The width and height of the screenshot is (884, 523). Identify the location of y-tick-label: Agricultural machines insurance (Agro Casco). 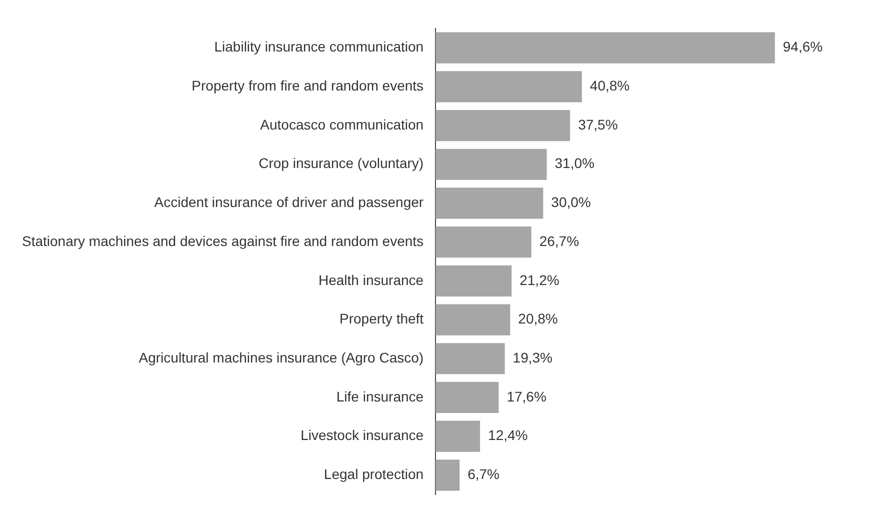
(281, 357).